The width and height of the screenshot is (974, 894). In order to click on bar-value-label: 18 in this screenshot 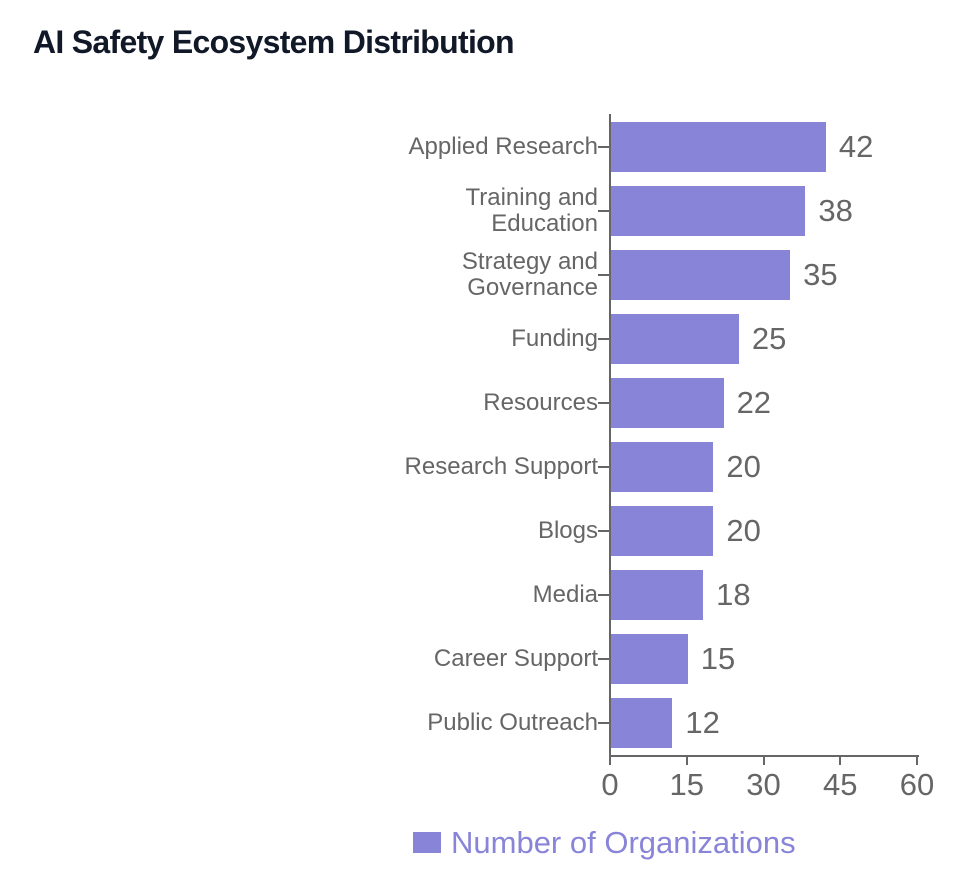, I will do `click(733, 594)`.